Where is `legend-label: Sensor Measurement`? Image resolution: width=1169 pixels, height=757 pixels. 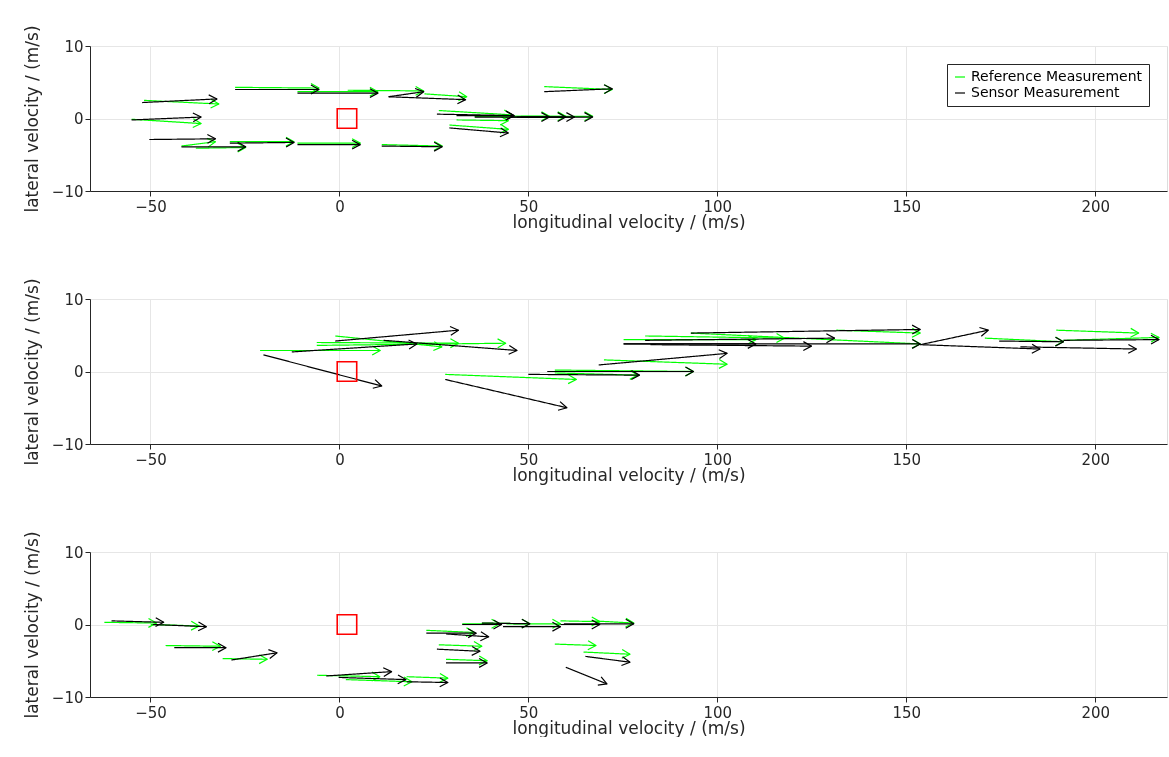 legend-label: Sensor Measurement is located at coordinates (1046, 92).